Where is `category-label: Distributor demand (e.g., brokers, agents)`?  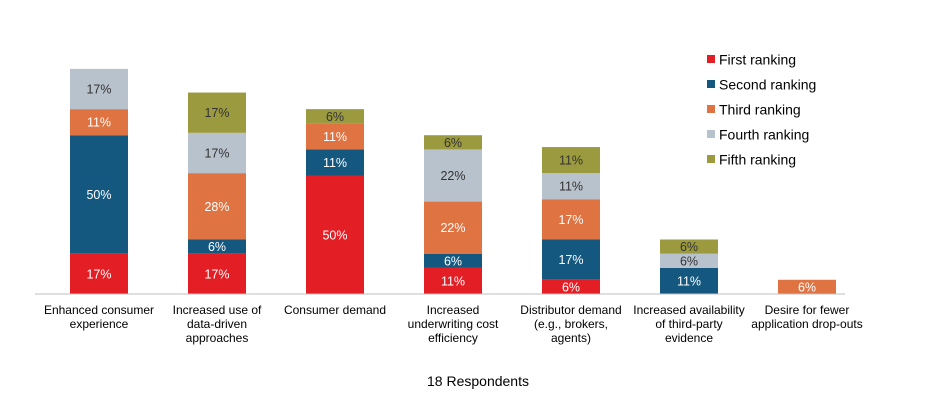 category-label: Distributor demand (e.g., brokers, agents) is located at coordinates (570, 324).